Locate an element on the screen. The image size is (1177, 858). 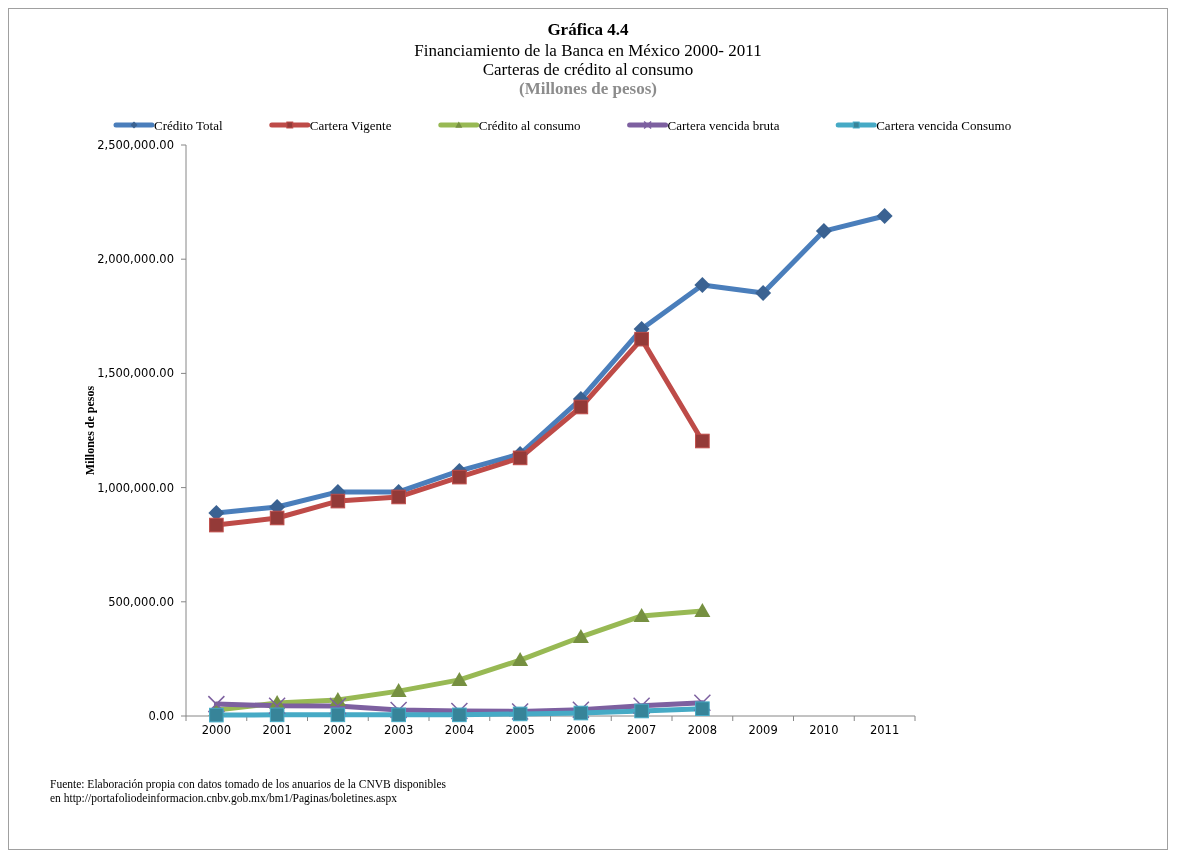
x-tick-label: 2001 is located at coordinates (277, 730).